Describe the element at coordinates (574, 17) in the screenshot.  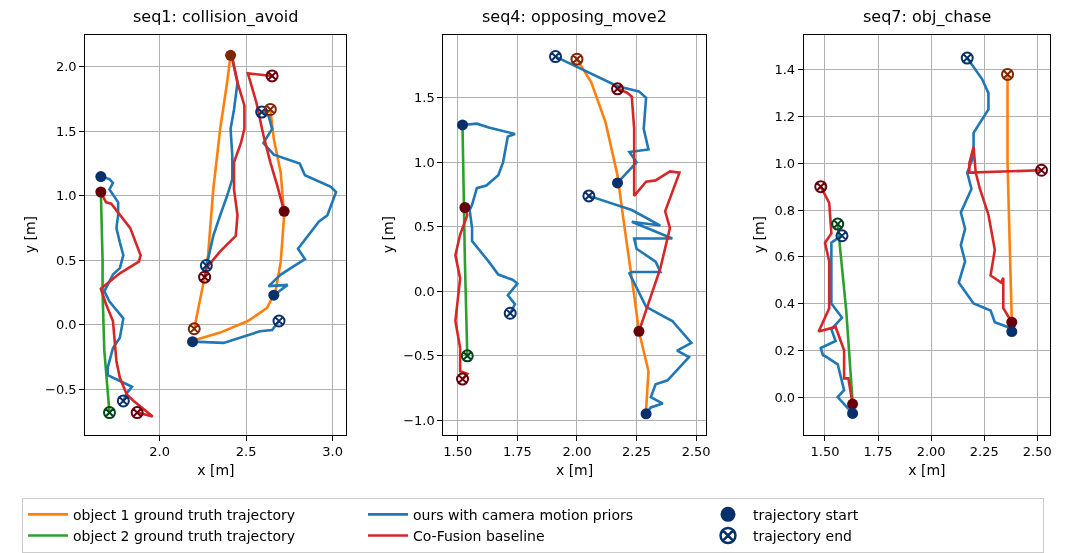
I see `chart-title: seq4: opposing_move2` at that location.